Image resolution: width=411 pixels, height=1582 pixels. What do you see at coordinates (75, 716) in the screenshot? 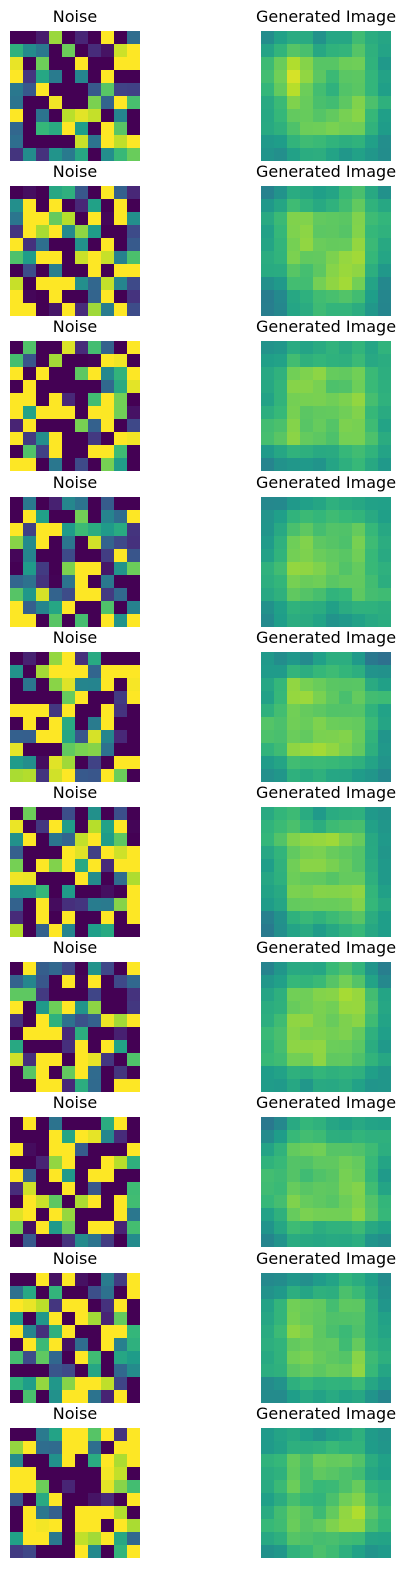
I see `noise-heatmap` at bounding box center [75, 716].